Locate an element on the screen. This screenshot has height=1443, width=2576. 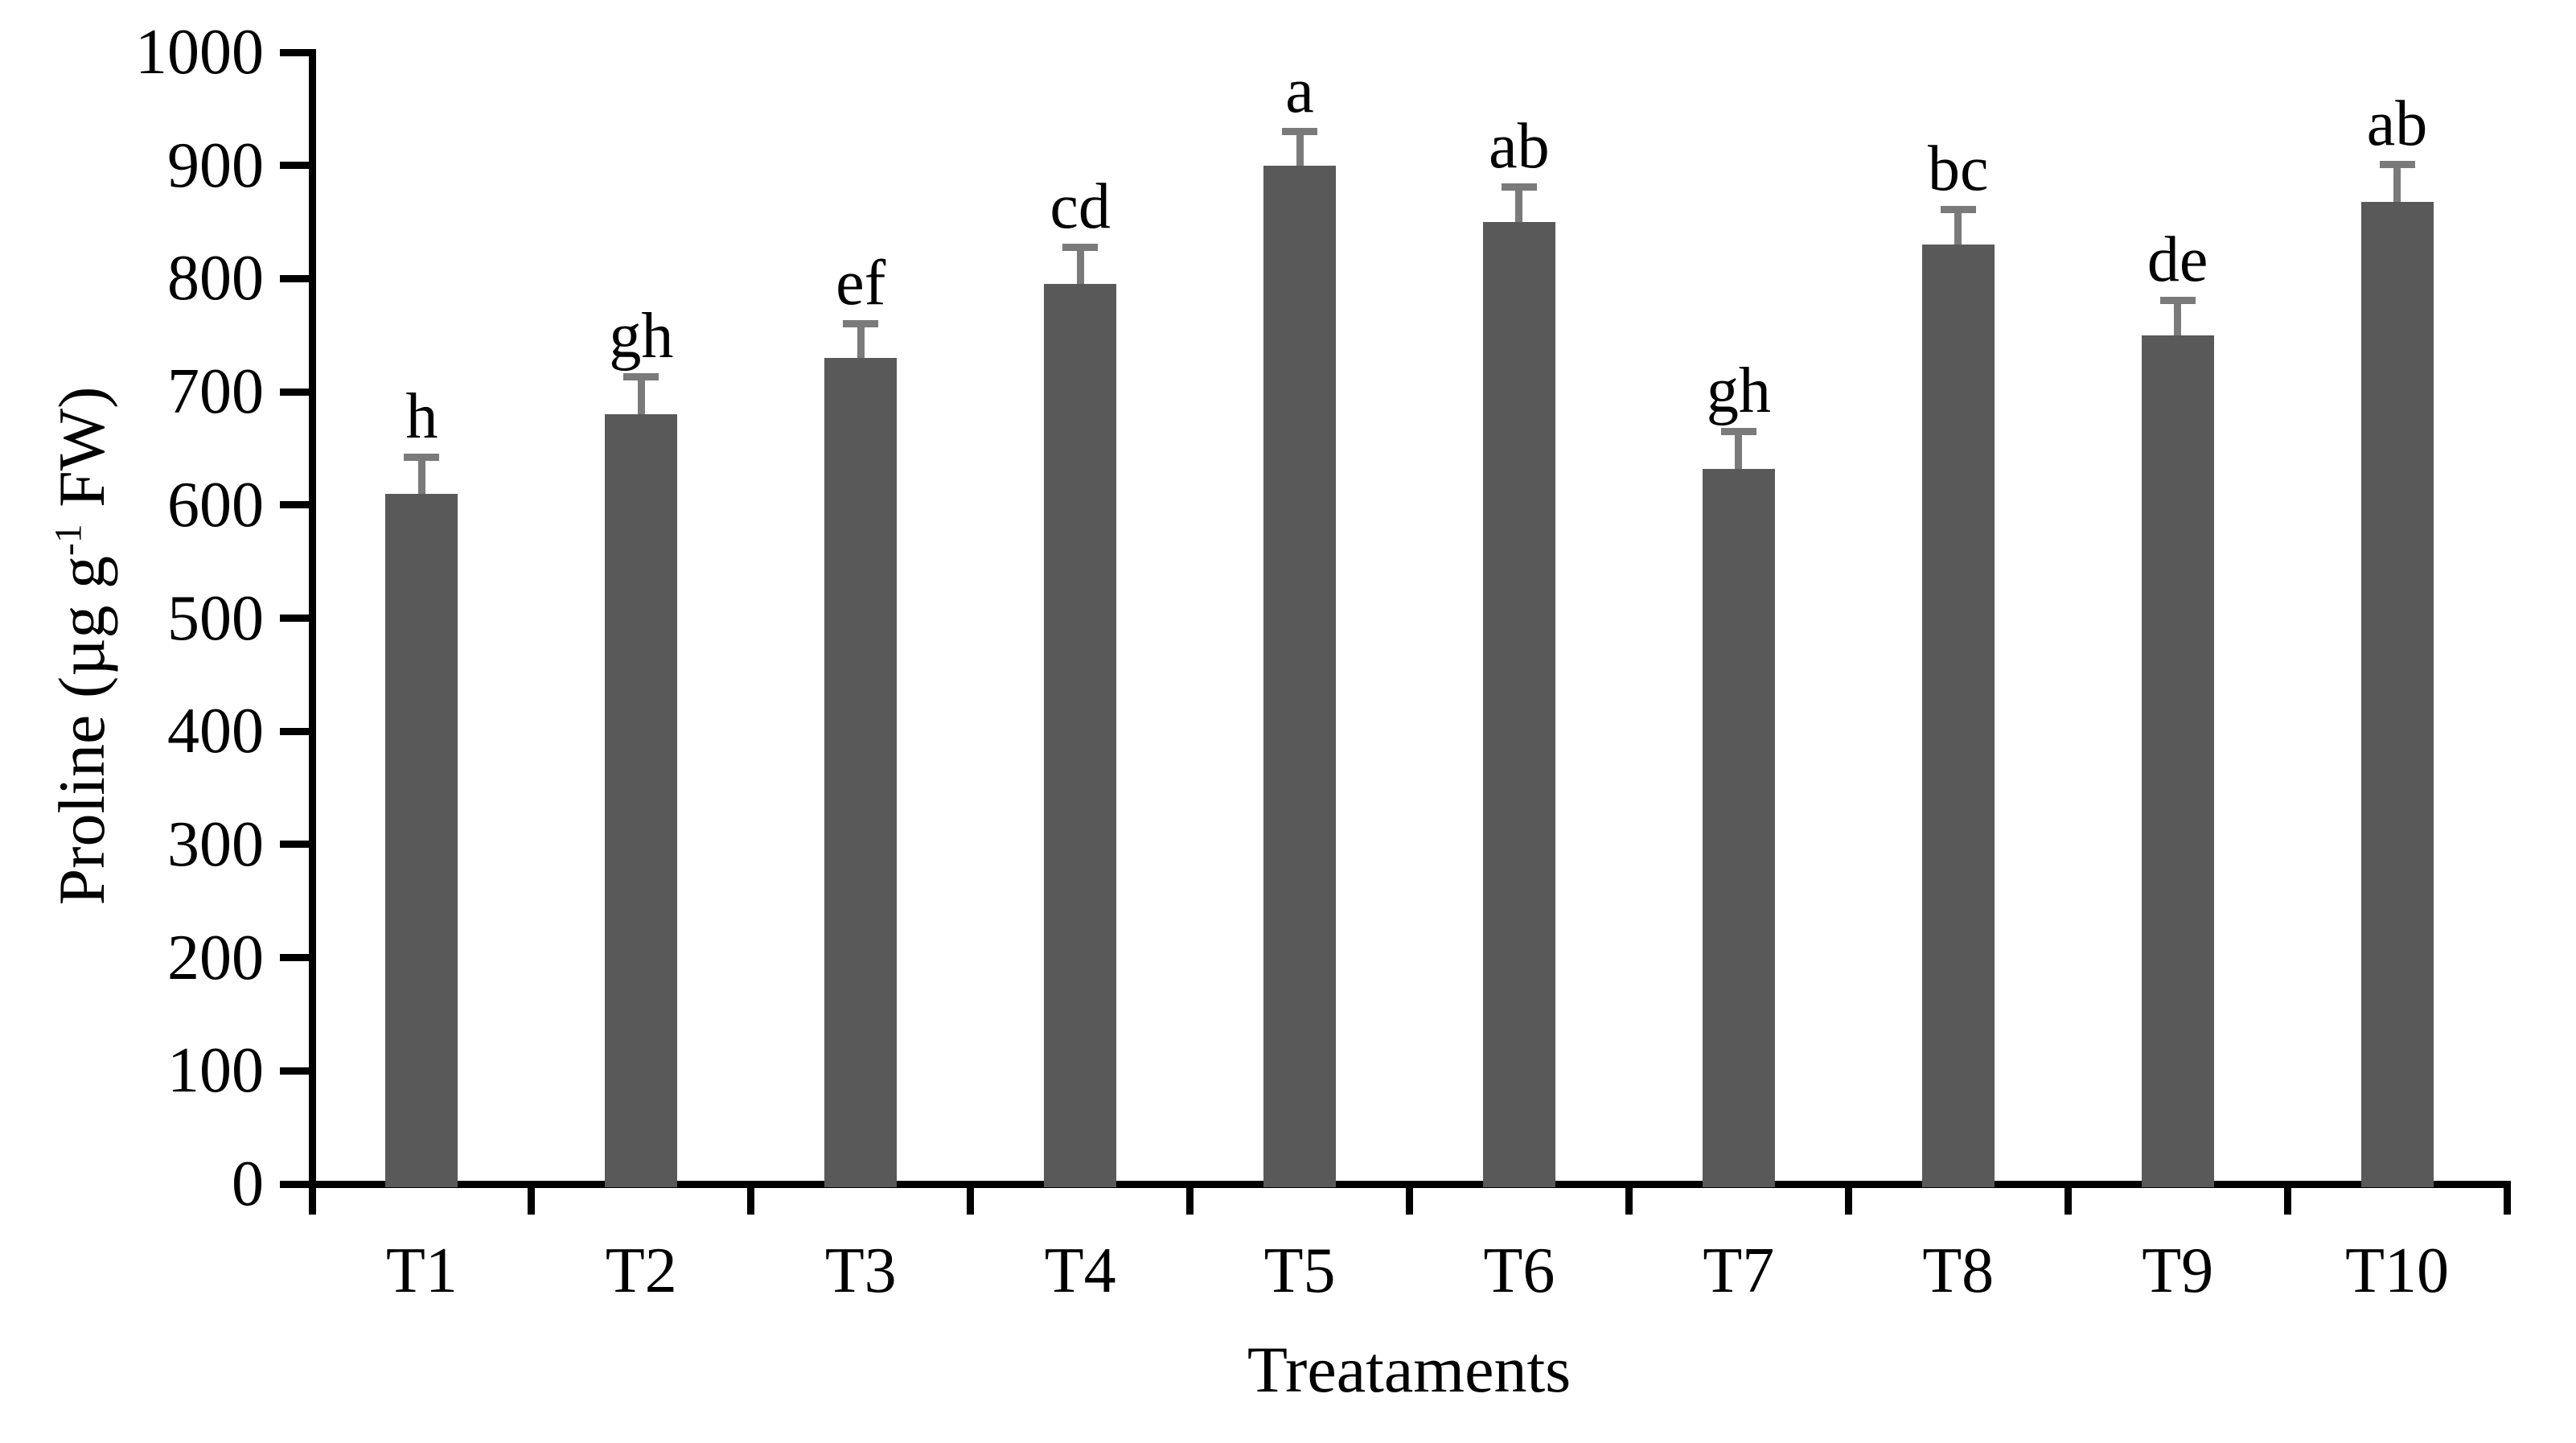
bar-T8 is located at coordinates (1958, 716).